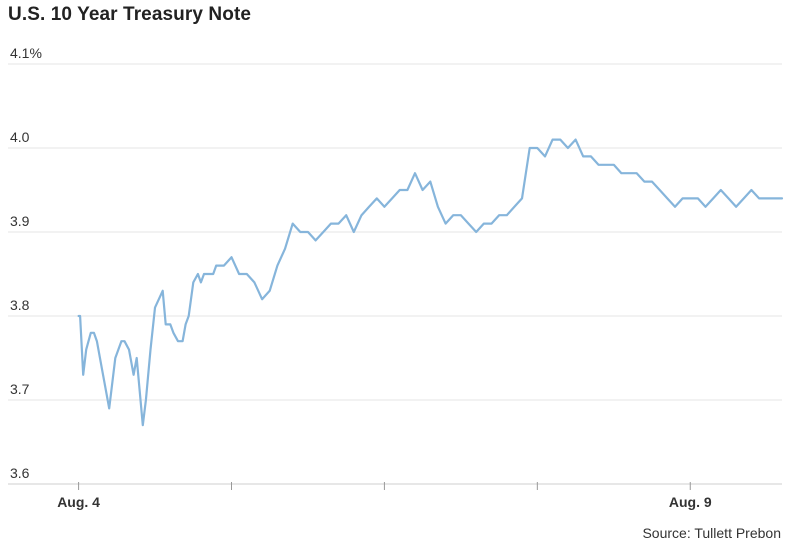 The image size is (791, 551). I want to click on chart-title: U.S. 10 Year Treasury Note, so click(130, 14).